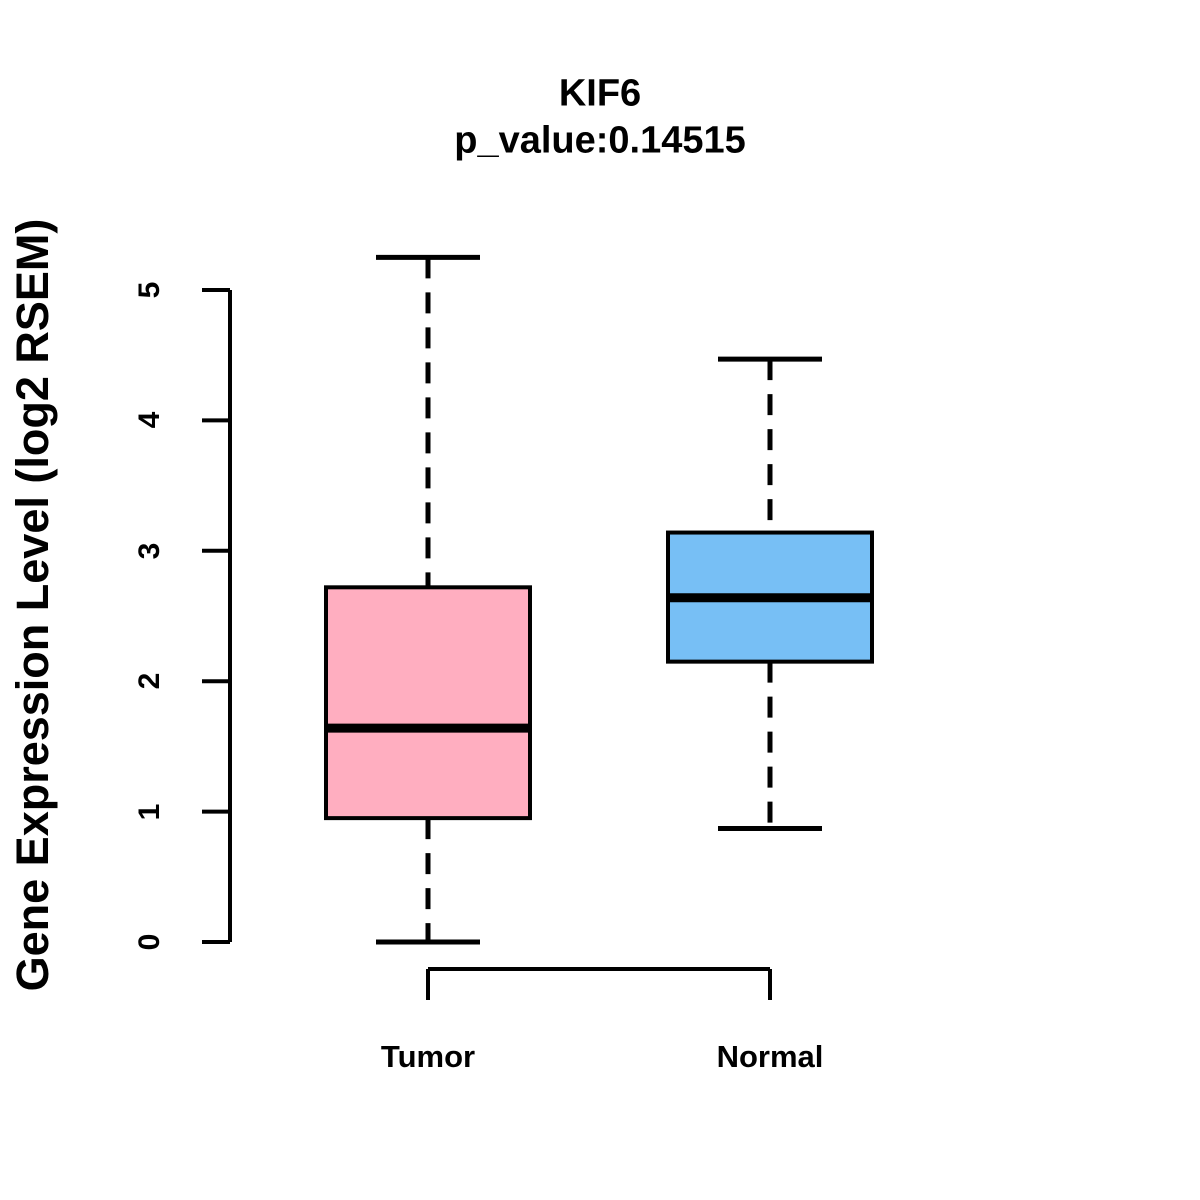  I want to click on chart-subtitle: p_value:0.14515, so click(600, 140).